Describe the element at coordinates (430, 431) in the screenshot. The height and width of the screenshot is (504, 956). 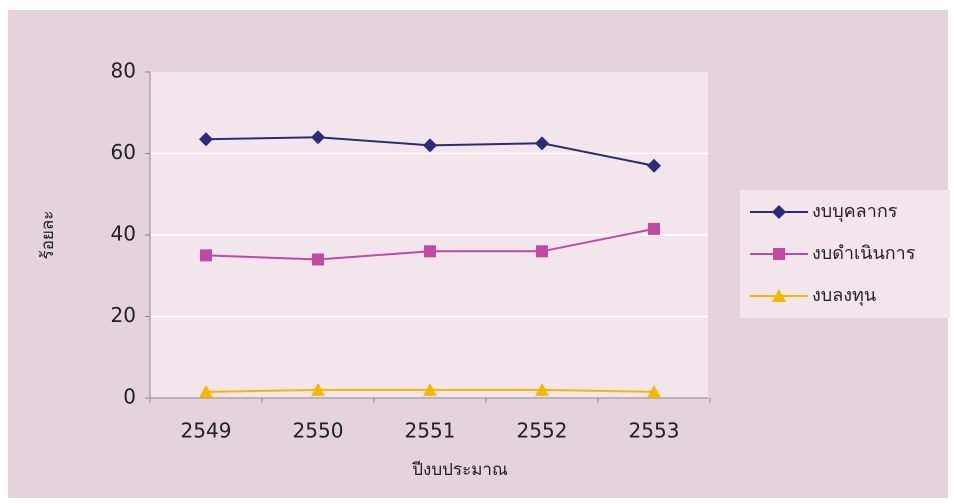
I see `x-tick-label: 2551` at that location.